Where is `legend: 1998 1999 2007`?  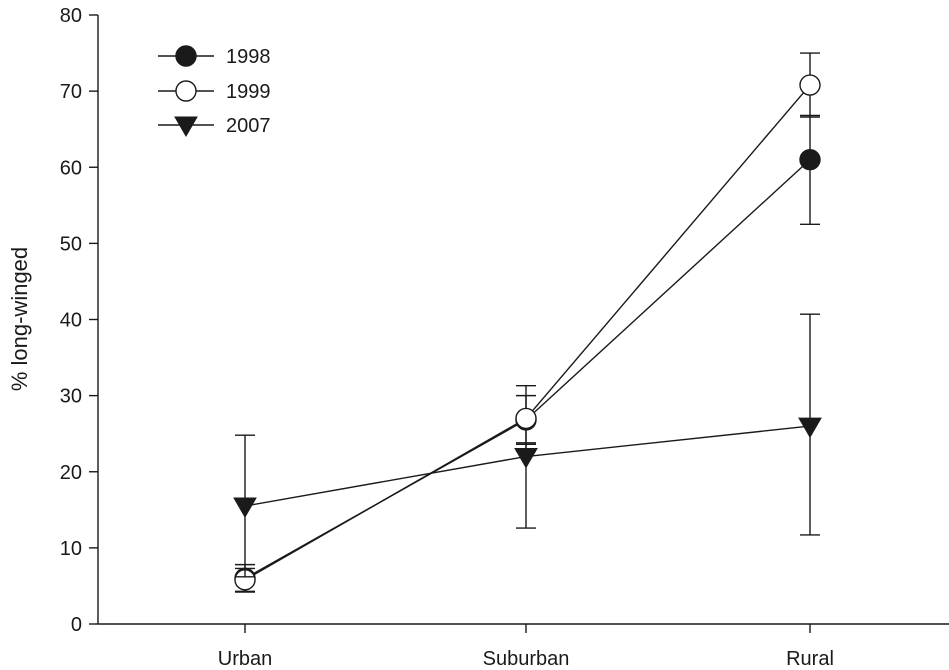 legend: 1998 1999 2007 is located at coordinates (214, 91).